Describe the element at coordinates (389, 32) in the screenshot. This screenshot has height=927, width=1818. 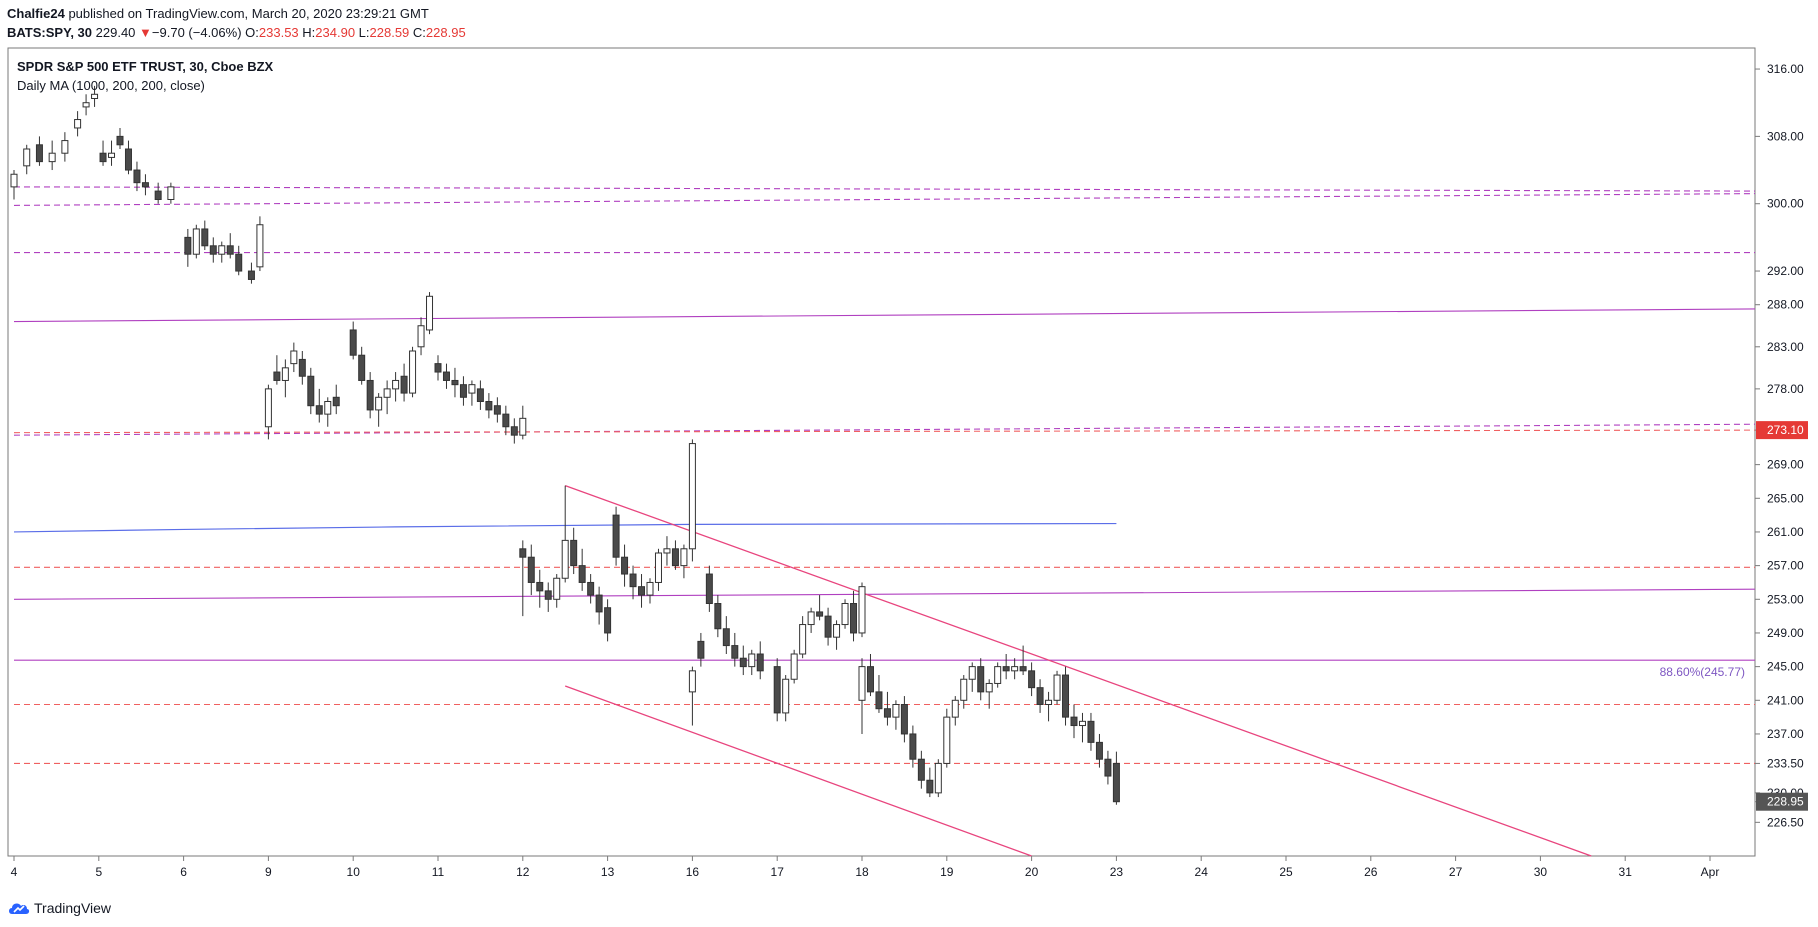
I see `low-value: 228.59` at that location.